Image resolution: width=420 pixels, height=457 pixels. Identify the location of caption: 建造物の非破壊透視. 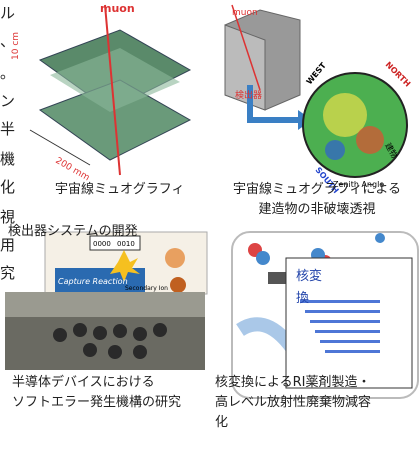
(317, 209).